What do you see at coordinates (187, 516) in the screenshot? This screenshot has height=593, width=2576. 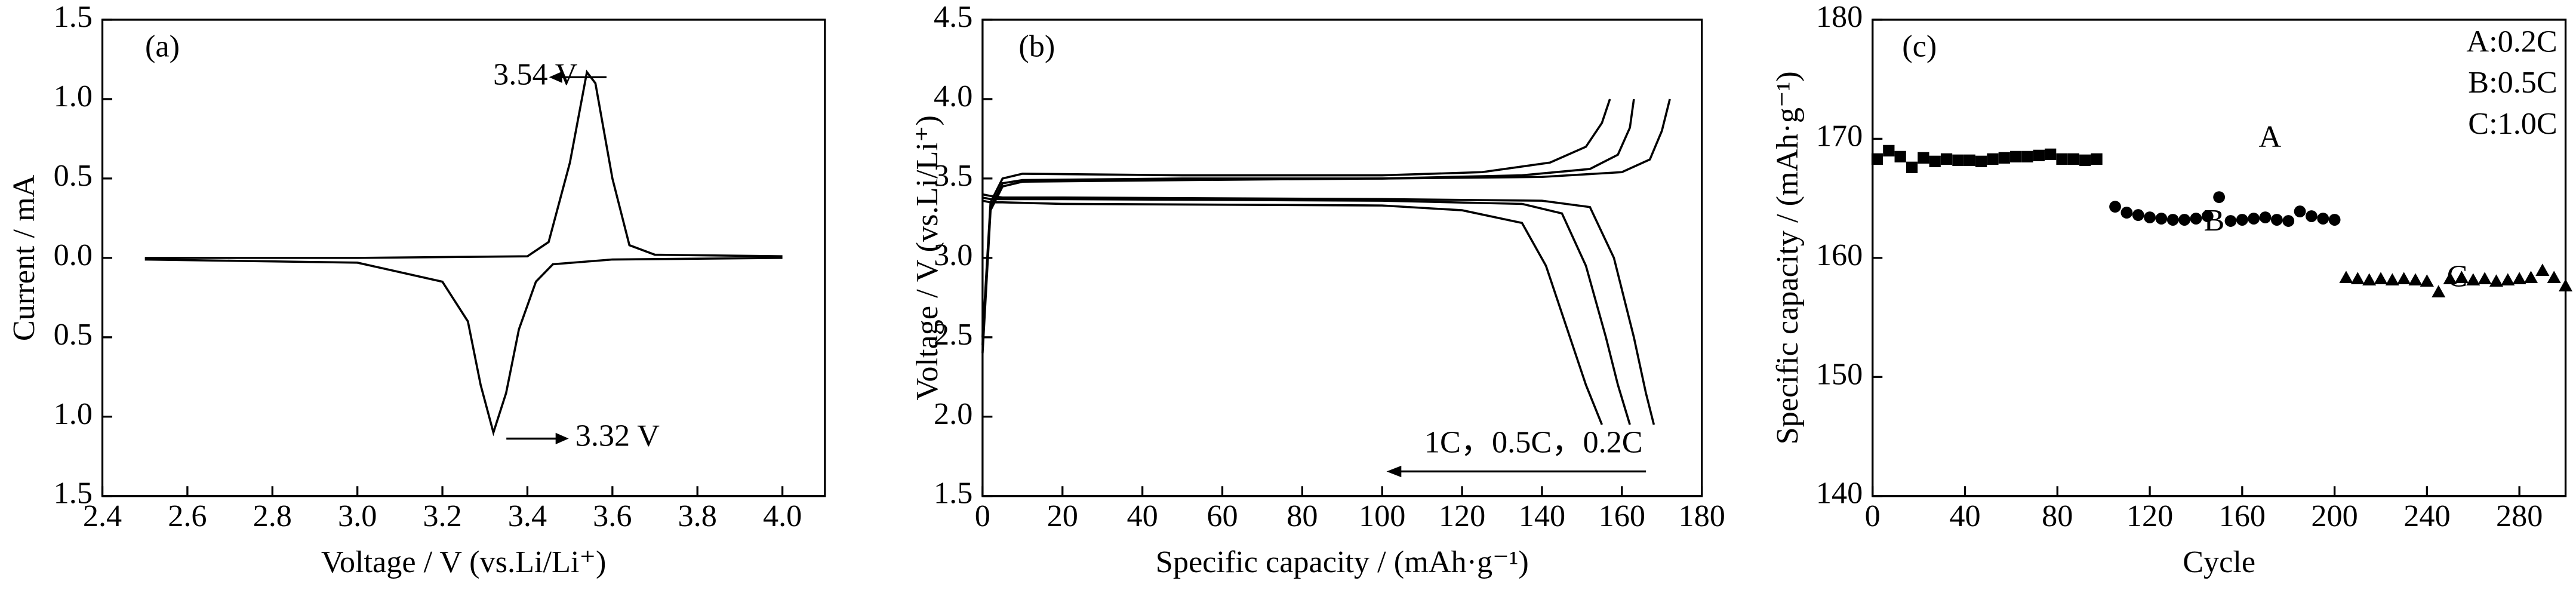 I see `x-tick-label: 2.6` at bounding box center [187, 516].